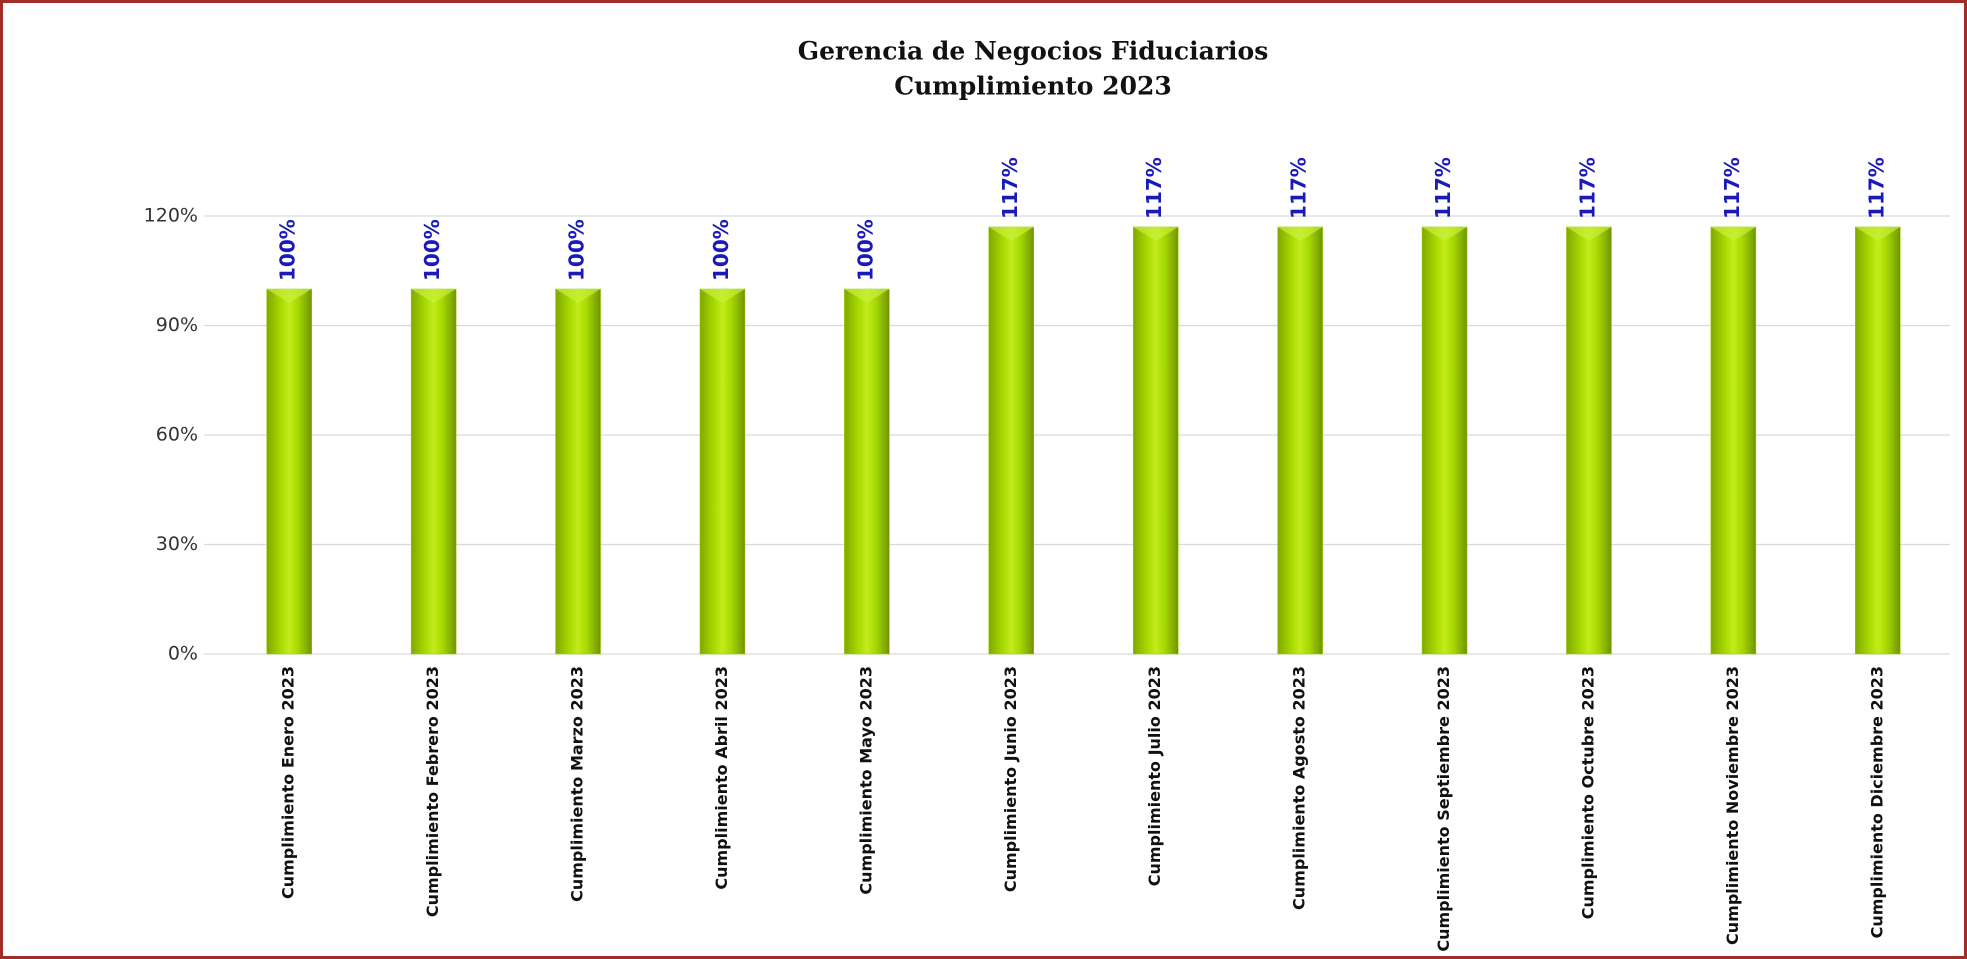 The image size is (1967, 959). What do you see at coordinates (577, 784) in the screenshot?
I see `x-tick-label: Cumplimiento Marzo 2023` at bounding box center [577, 784].